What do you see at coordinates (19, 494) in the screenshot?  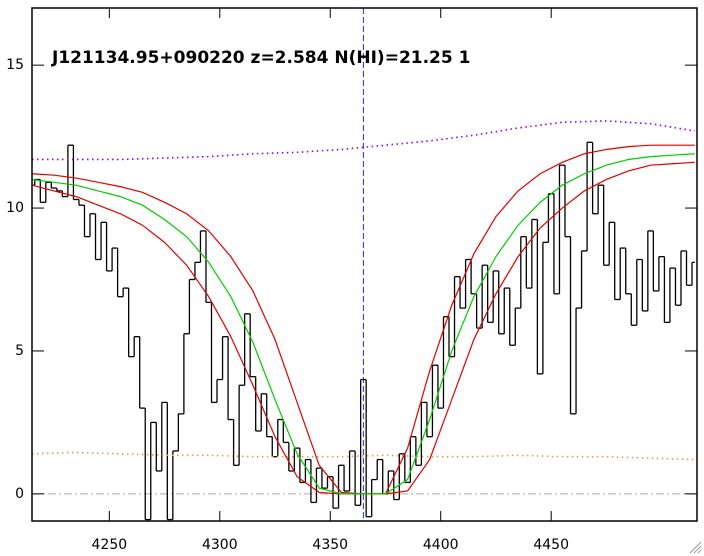 I see `y-tick-label: 0` at bounding box center [19, 494].